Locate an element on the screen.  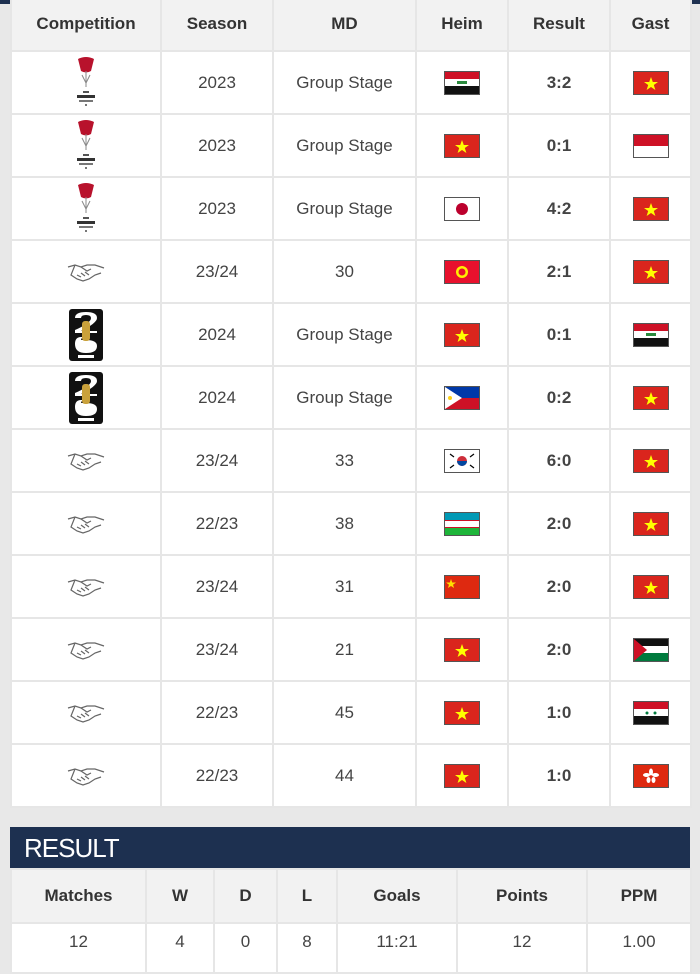
syria-flag-icon is located at coordinates (650, 712).